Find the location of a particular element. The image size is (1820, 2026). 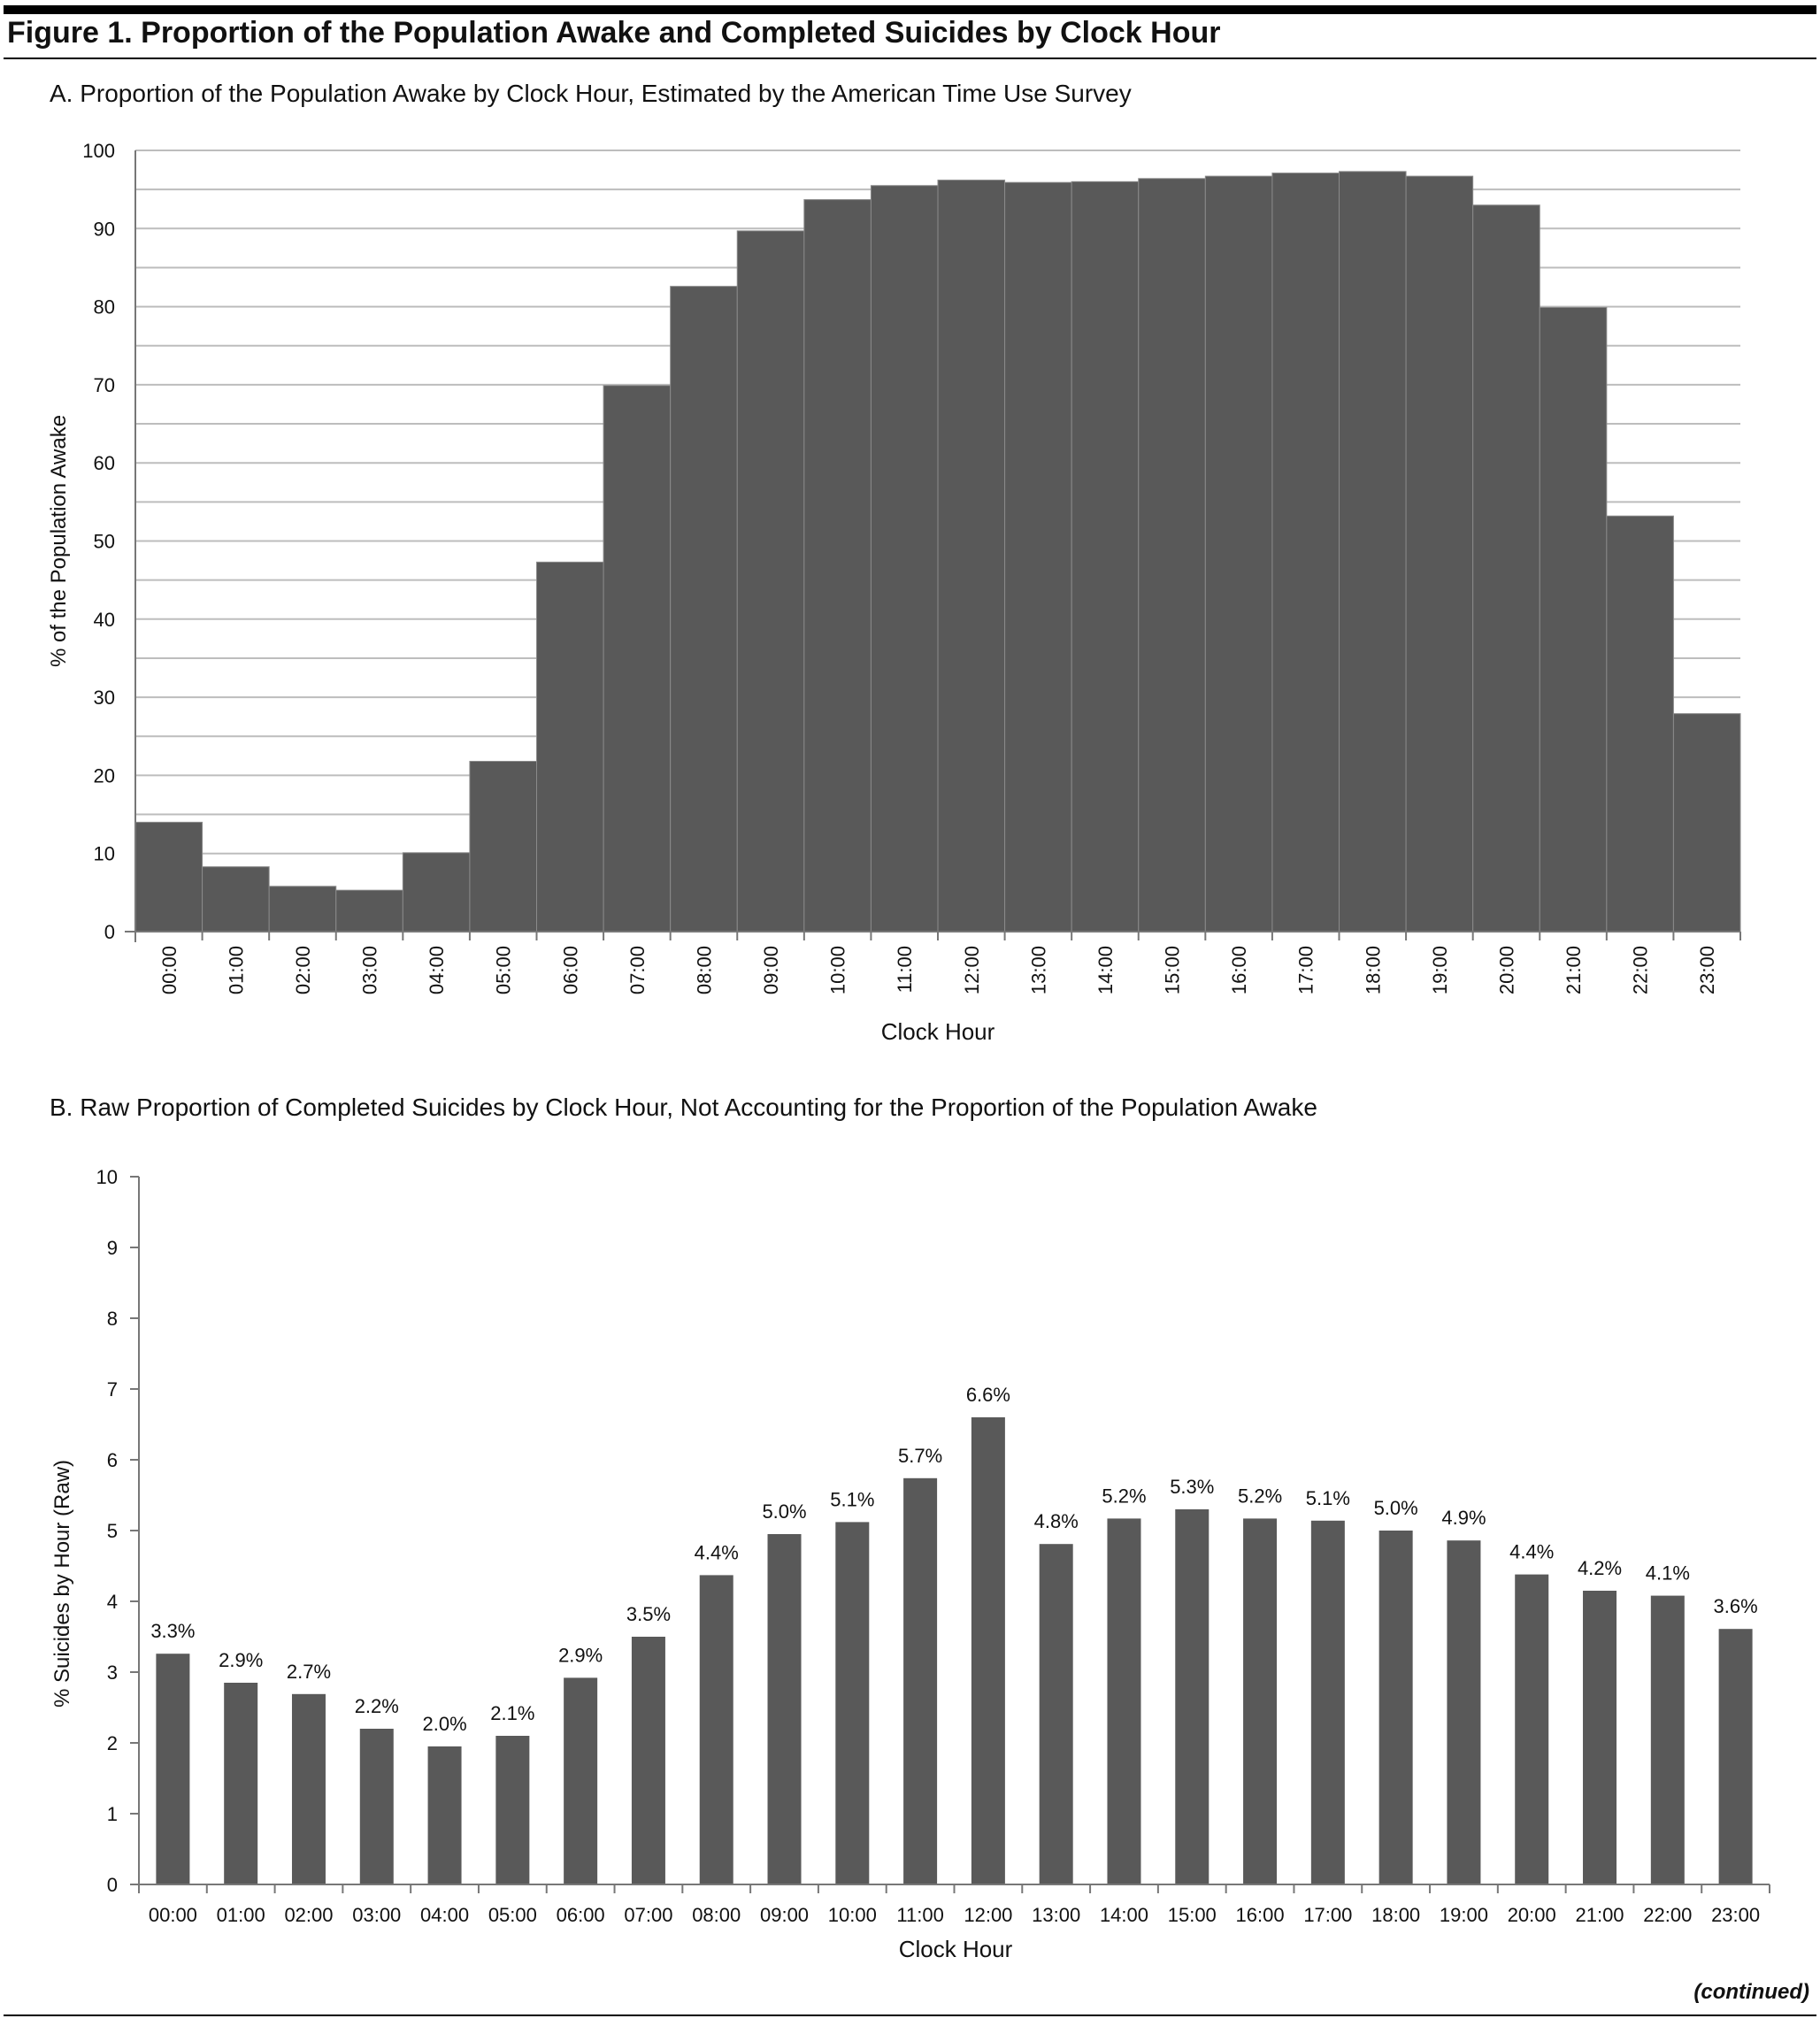

x-tick-label: 19:00 is located at coordinates (1440, 970).